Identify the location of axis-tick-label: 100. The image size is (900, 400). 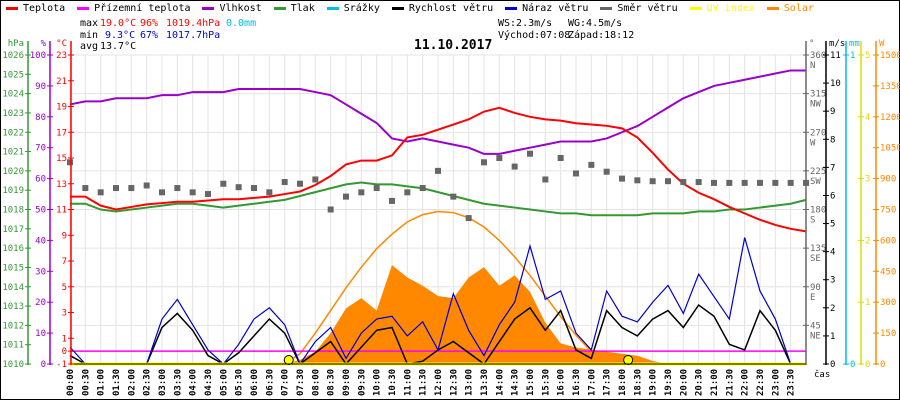
(38, 56).